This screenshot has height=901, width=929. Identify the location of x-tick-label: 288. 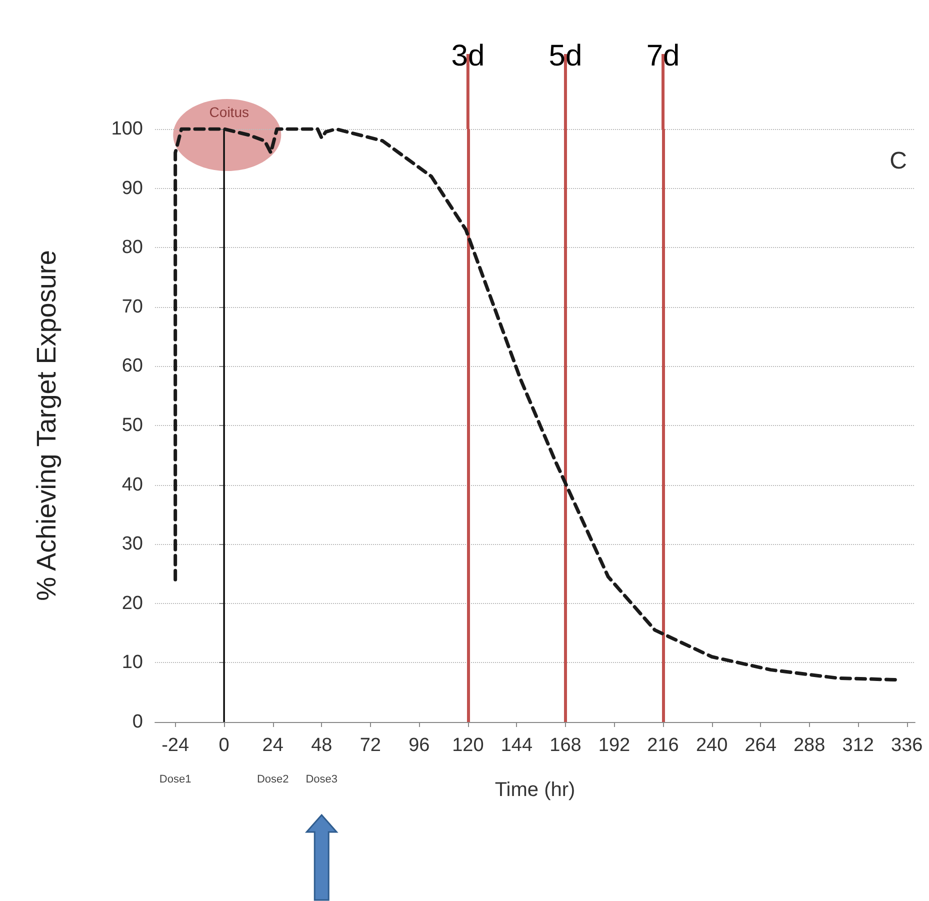
(809, 745).